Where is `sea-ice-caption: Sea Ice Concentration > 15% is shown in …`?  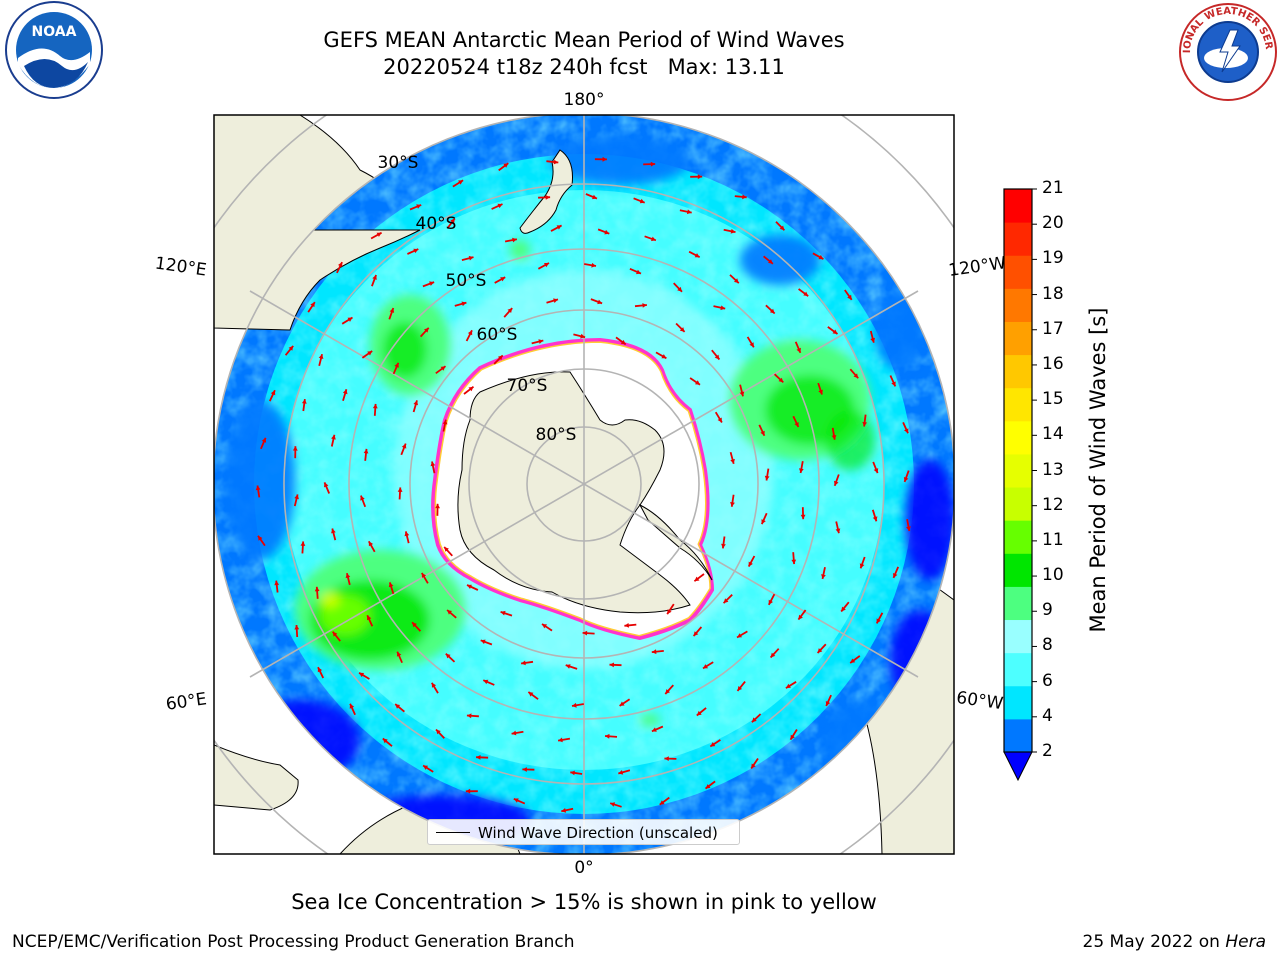
sea-ice-caption: Sea Ice Concentration > 15% is shown in … is located at coordinates (584, 902).